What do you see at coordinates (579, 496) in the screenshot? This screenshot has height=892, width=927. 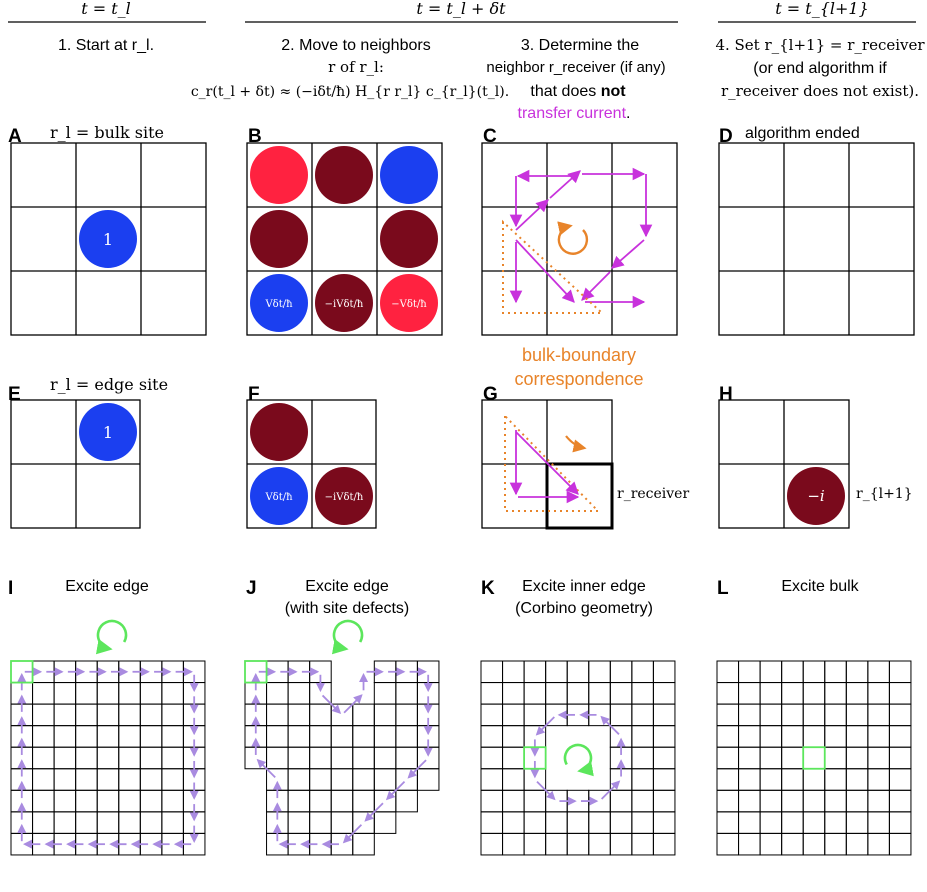 I see `receiver-site` at bounding box center [579, 496].